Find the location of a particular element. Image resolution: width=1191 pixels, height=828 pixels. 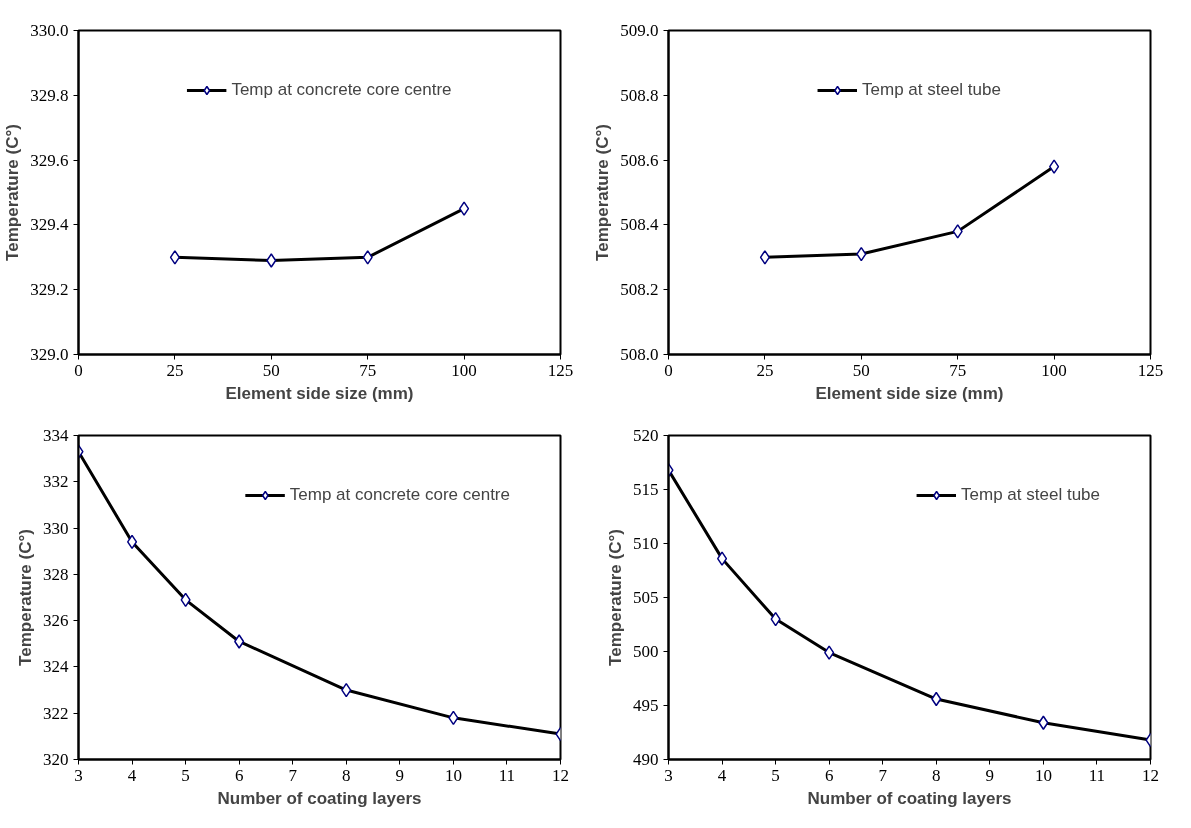

y-tick-label: 509.0 is located at coordinates (639, 30).